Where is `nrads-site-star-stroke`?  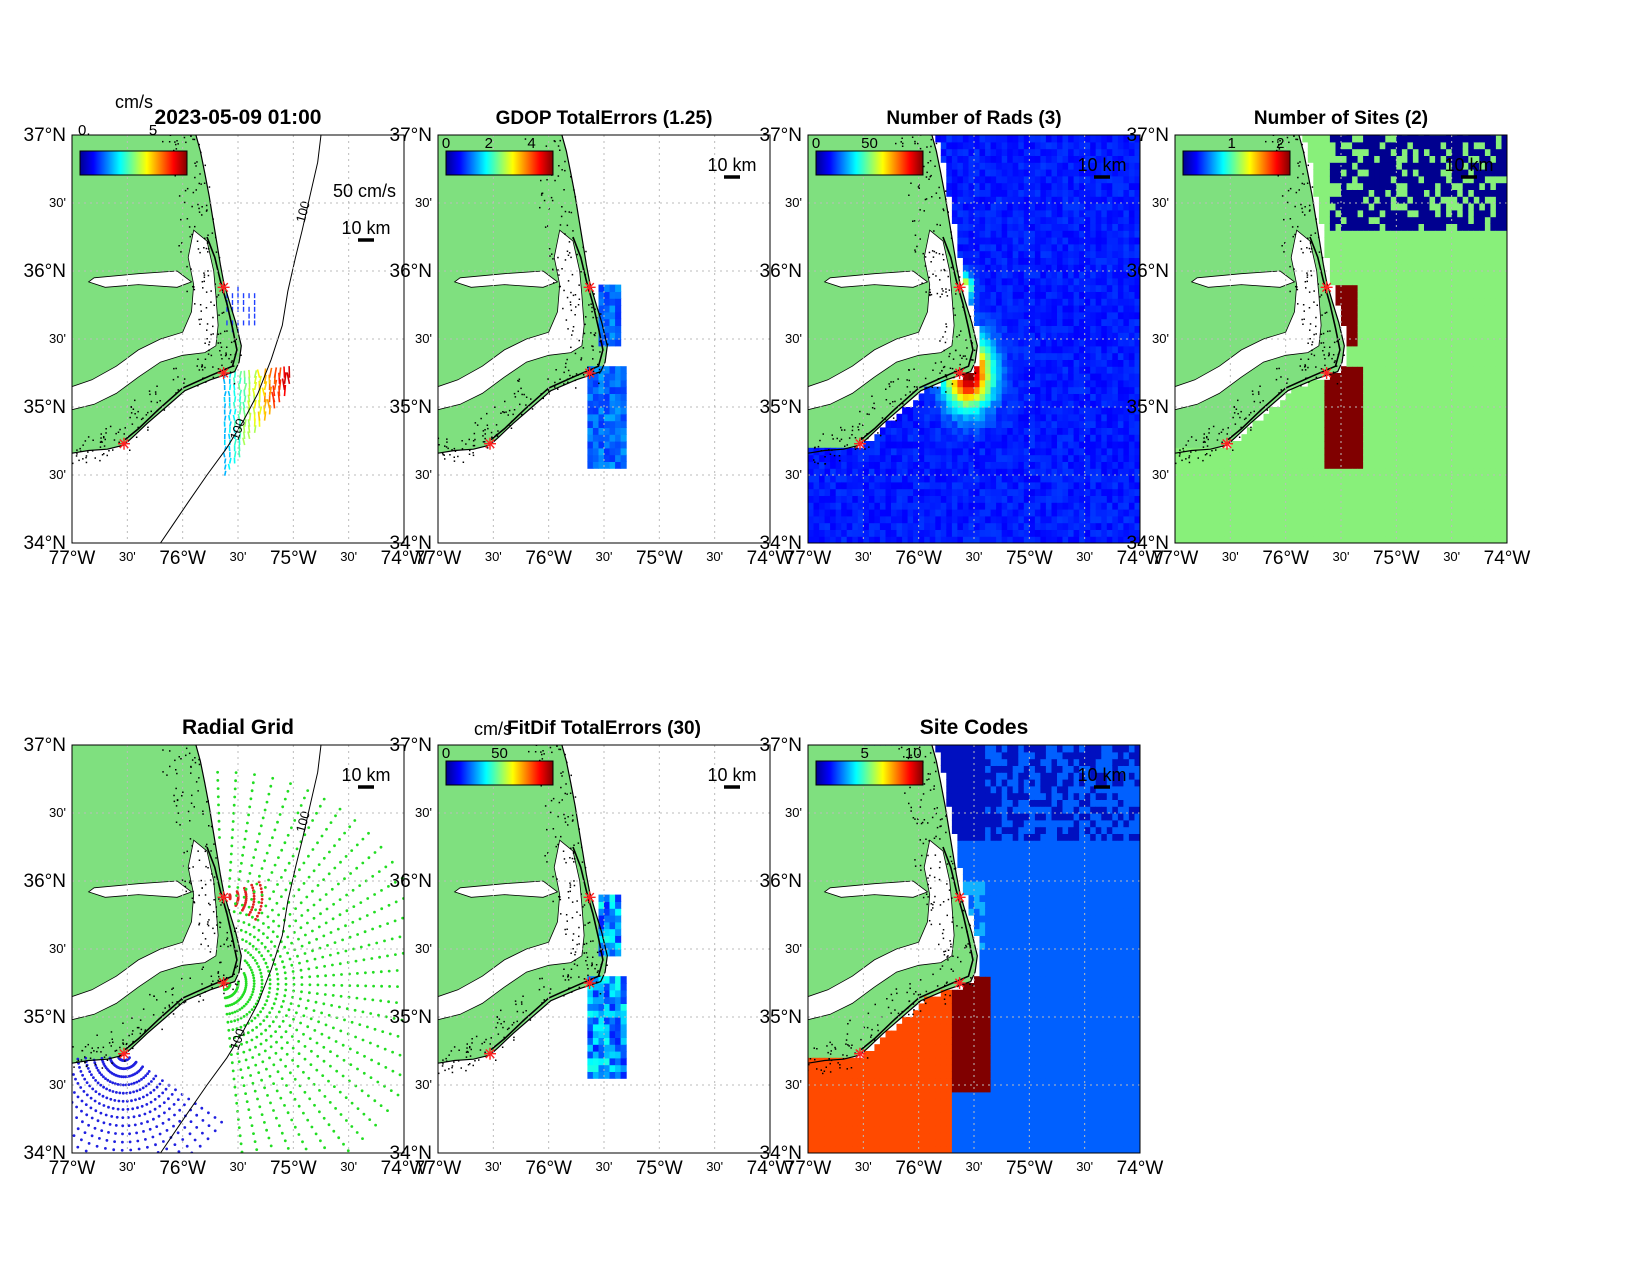 nrads-site-star-stroke is located at coordinates (860, 443).